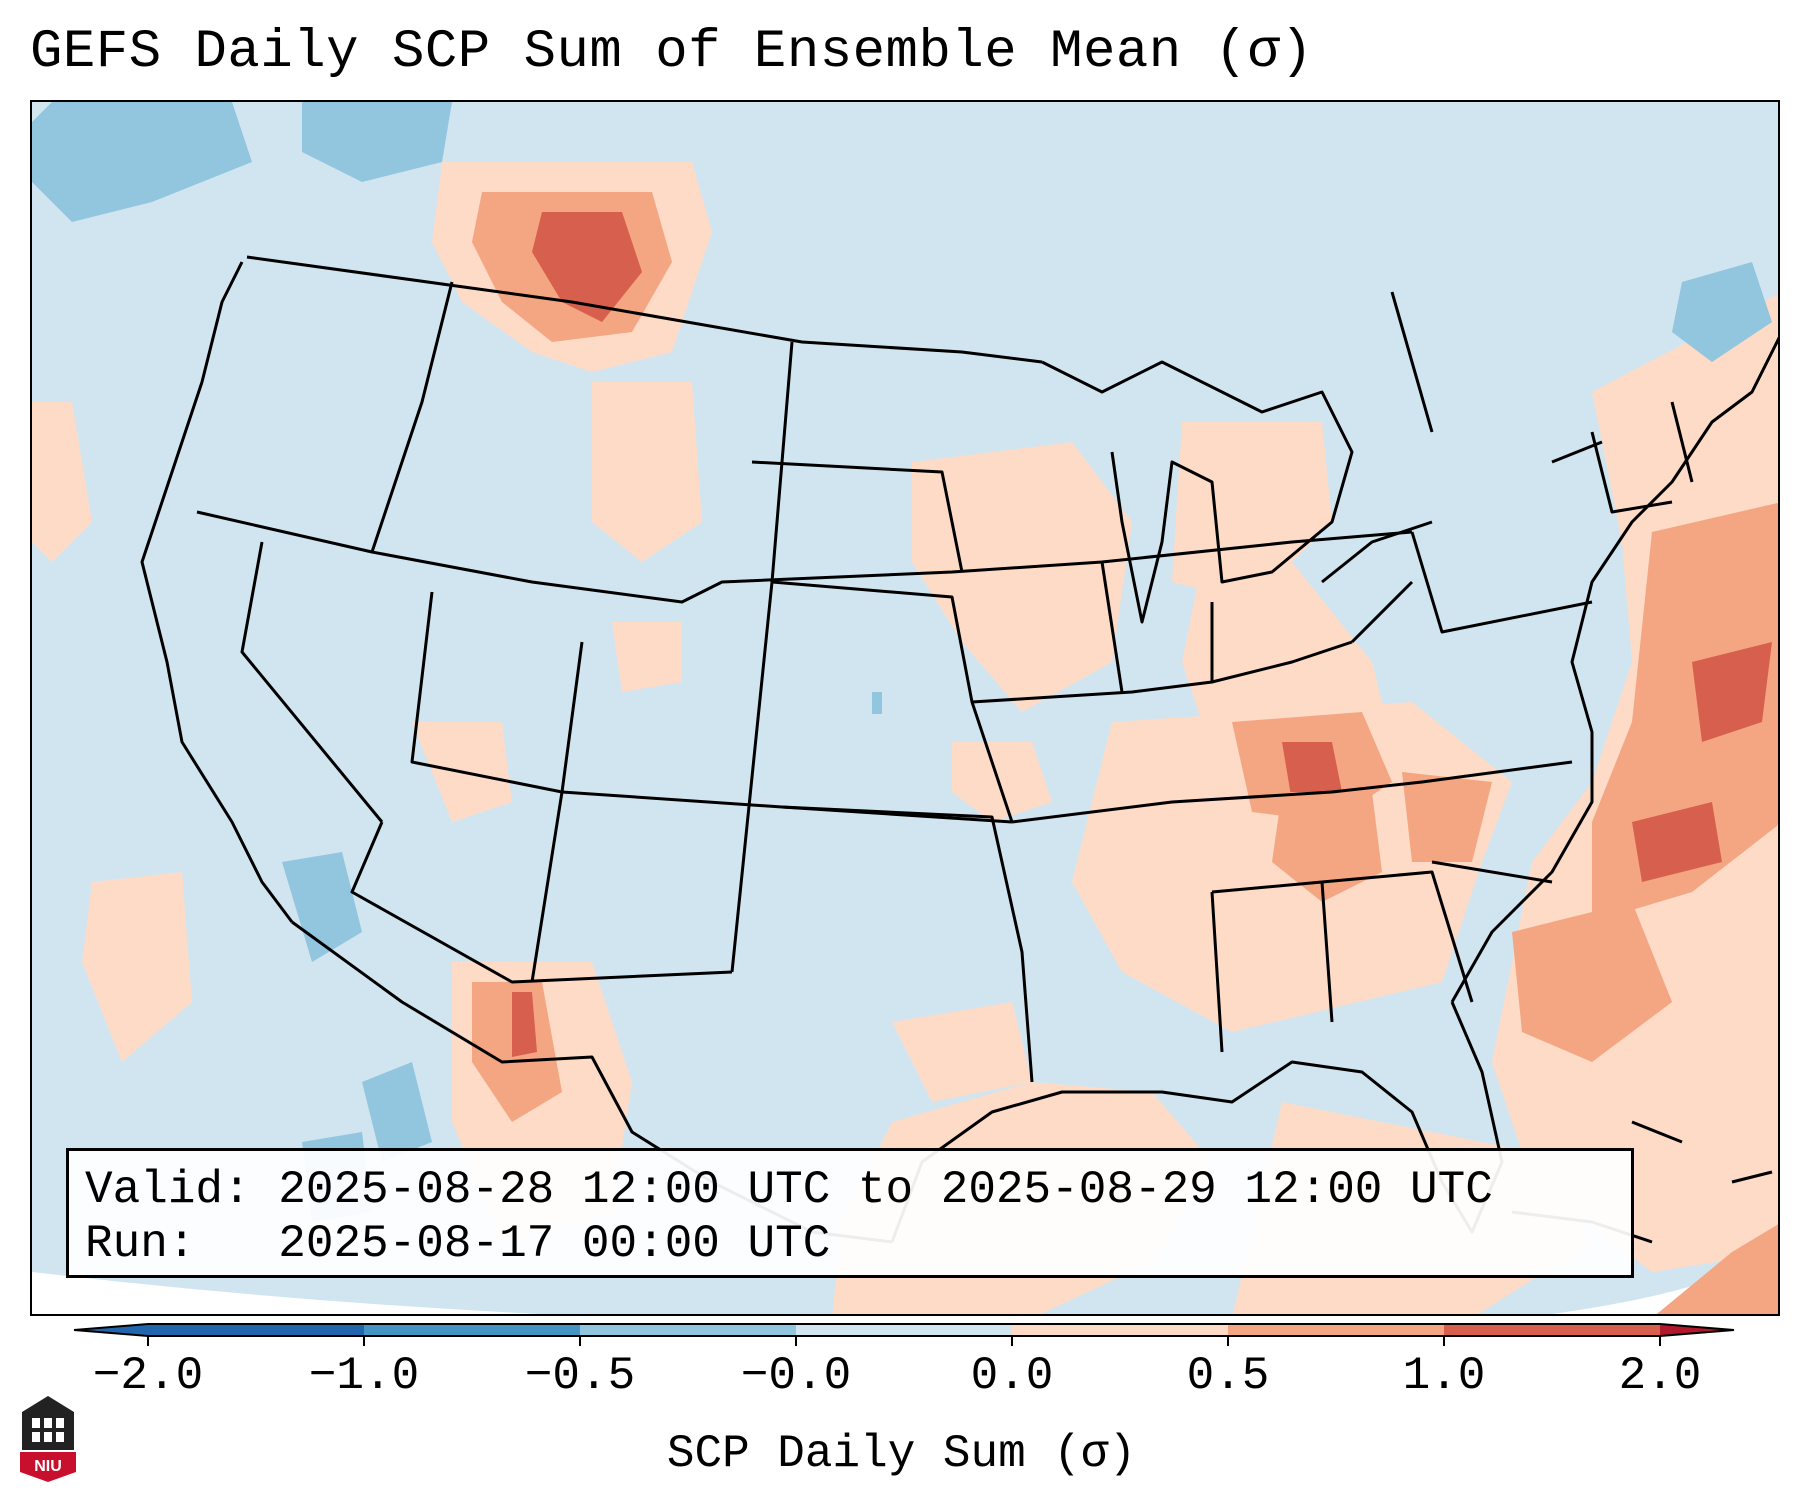 The image size is (1803, 1506). Describe the element at coordinates (48, 1439) in the screenshot. I see `niu-logo-icon: NIU` at that location.